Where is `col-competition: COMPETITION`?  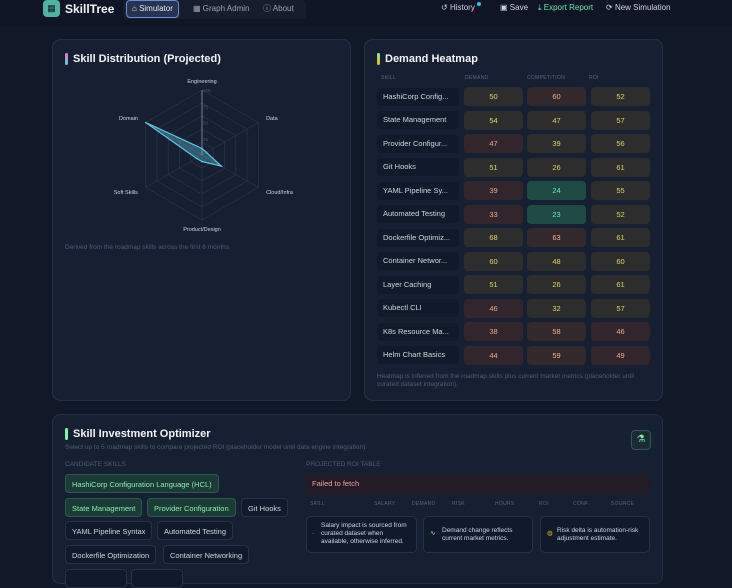
col-competition: COMPETITION is located at coordinates (546, 78).